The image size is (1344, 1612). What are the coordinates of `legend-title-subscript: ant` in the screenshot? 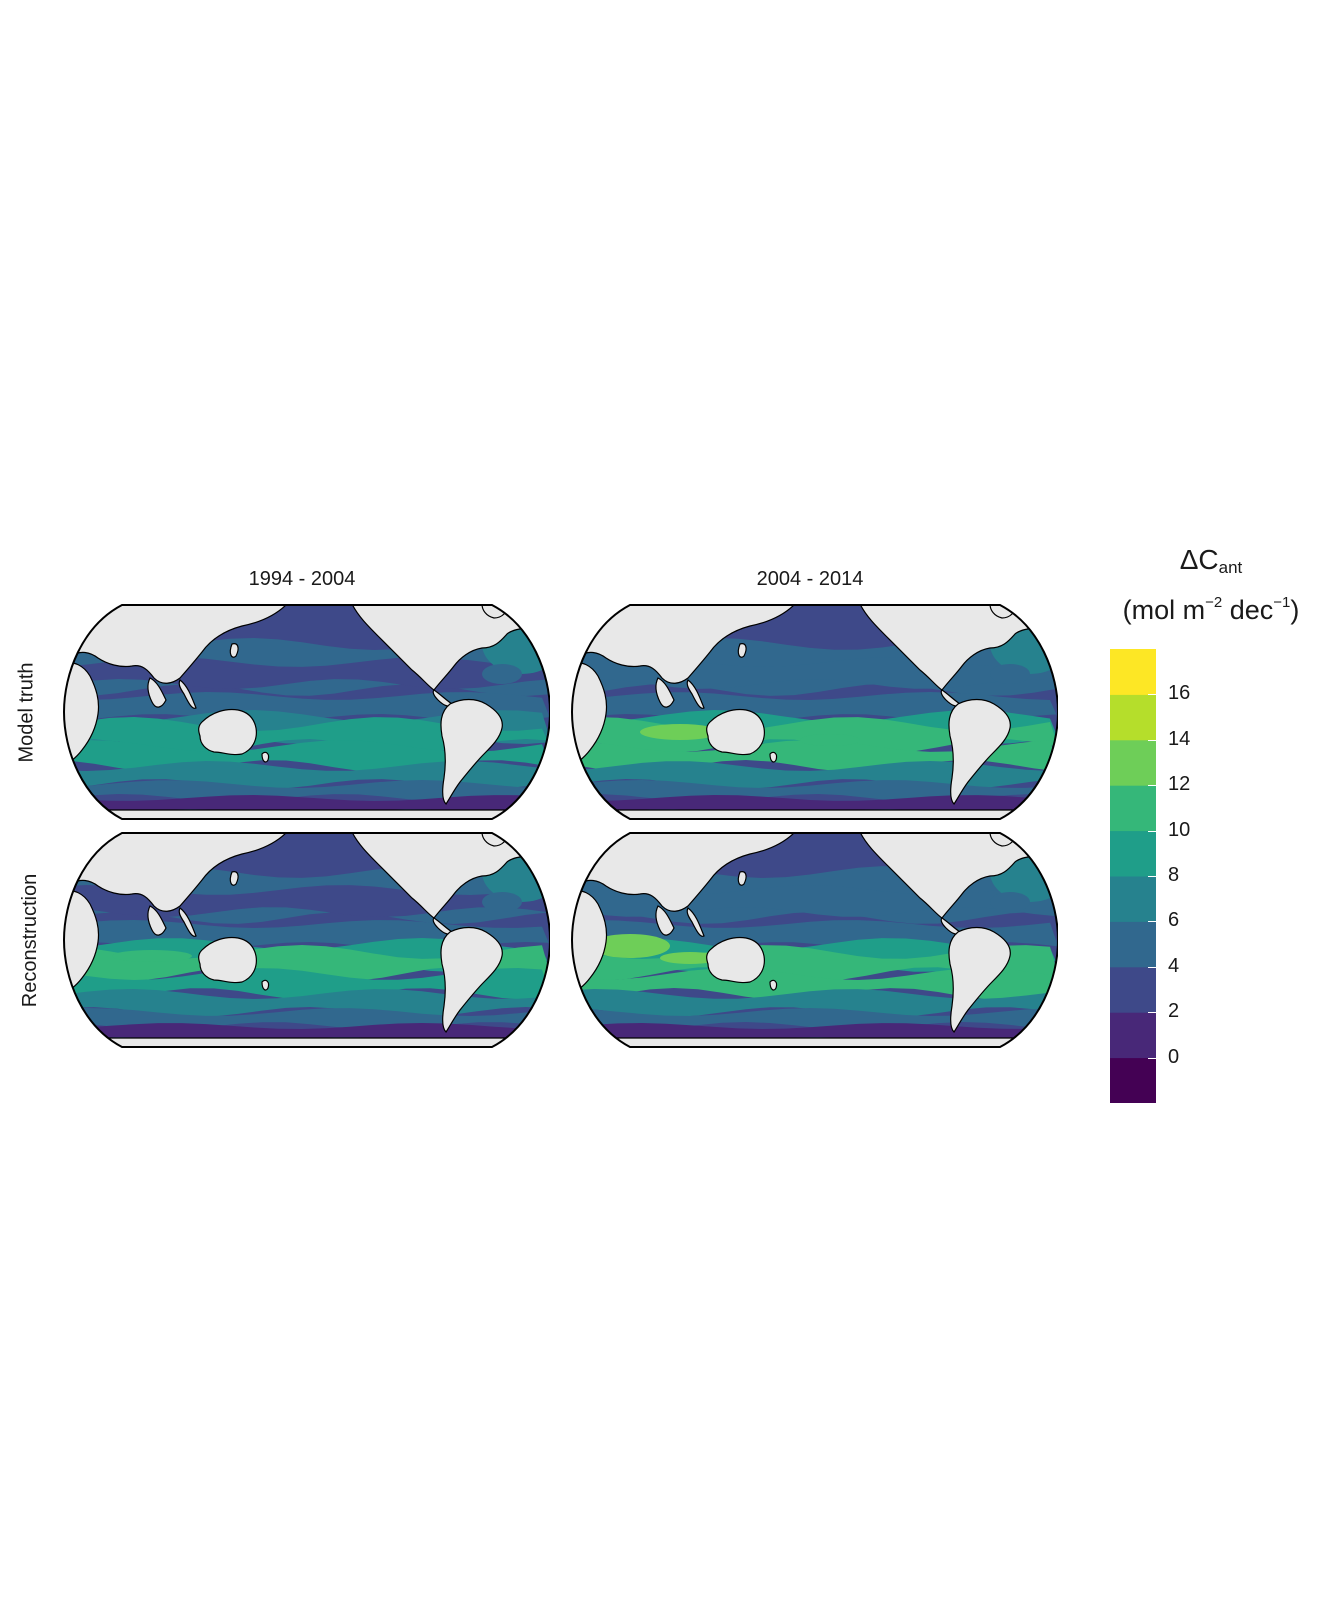 It's located at (1230, 567).